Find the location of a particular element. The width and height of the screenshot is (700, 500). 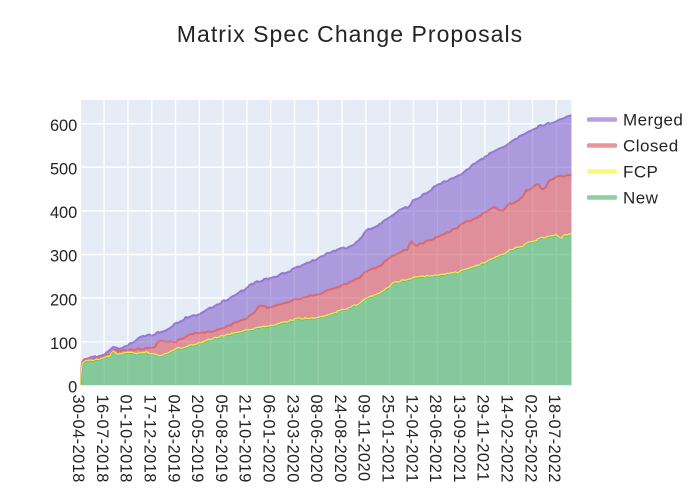

svg-text: 18-07-2022 is located at coordinates (554, 439).